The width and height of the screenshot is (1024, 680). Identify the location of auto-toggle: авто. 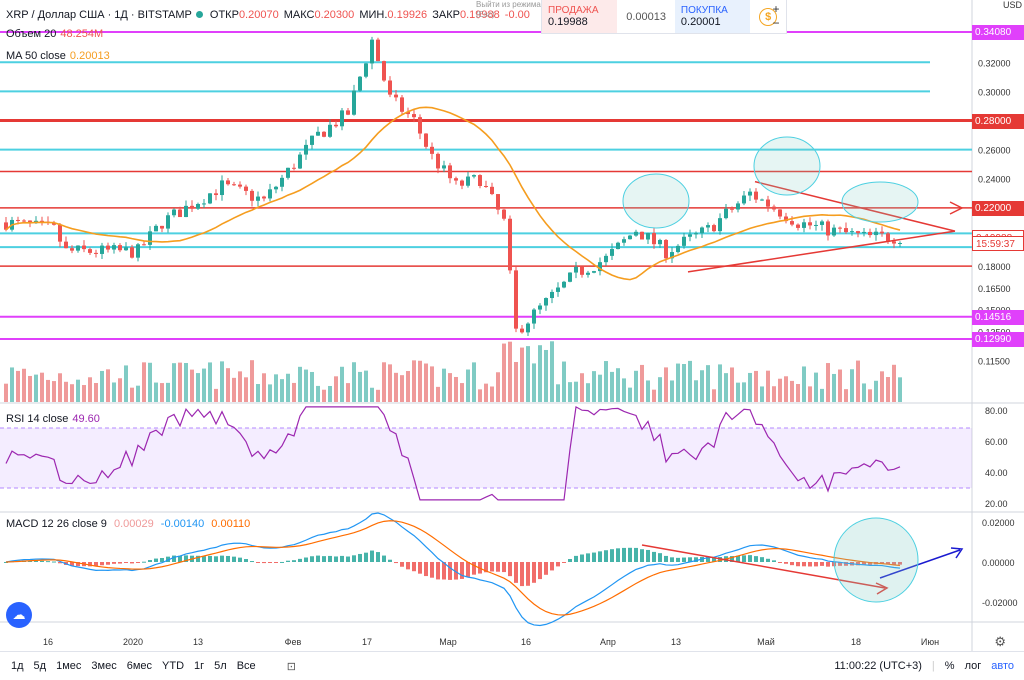
(1002, 666).